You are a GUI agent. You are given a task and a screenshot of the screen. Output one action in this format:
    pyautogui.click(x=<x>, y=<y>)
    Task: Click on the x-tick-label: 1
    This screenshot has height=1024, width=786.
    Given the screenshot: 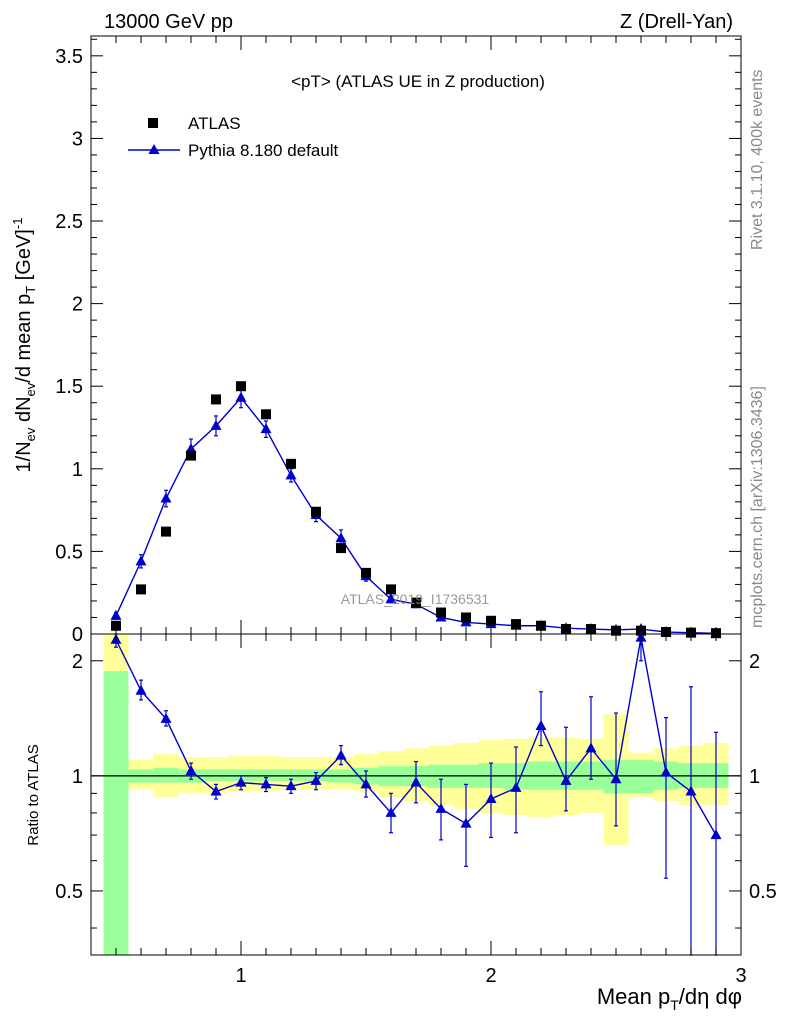 What is the action you would take?
    pyautogui.click(x=240, y=976)
    